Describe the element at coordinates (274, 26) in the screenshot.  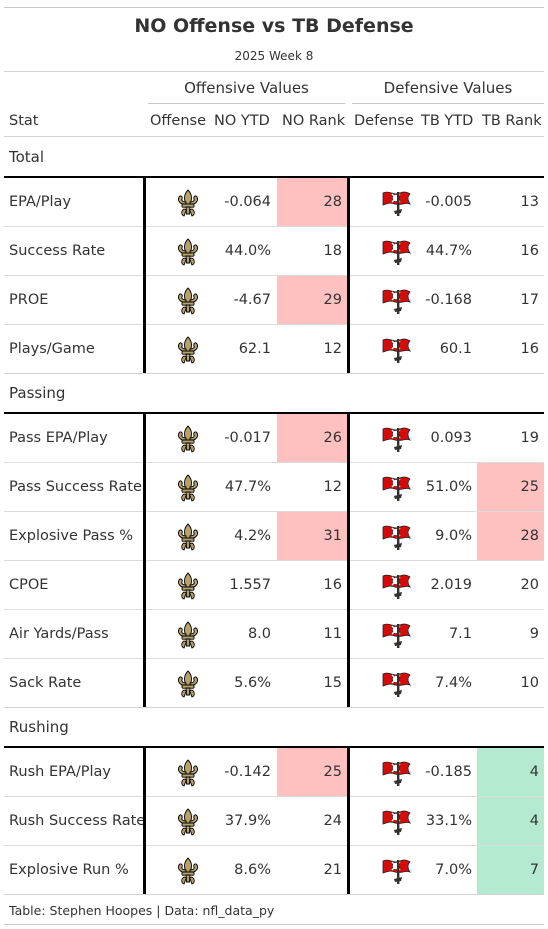
I see `table-title: NO Offense vs TB Defense` at that location.